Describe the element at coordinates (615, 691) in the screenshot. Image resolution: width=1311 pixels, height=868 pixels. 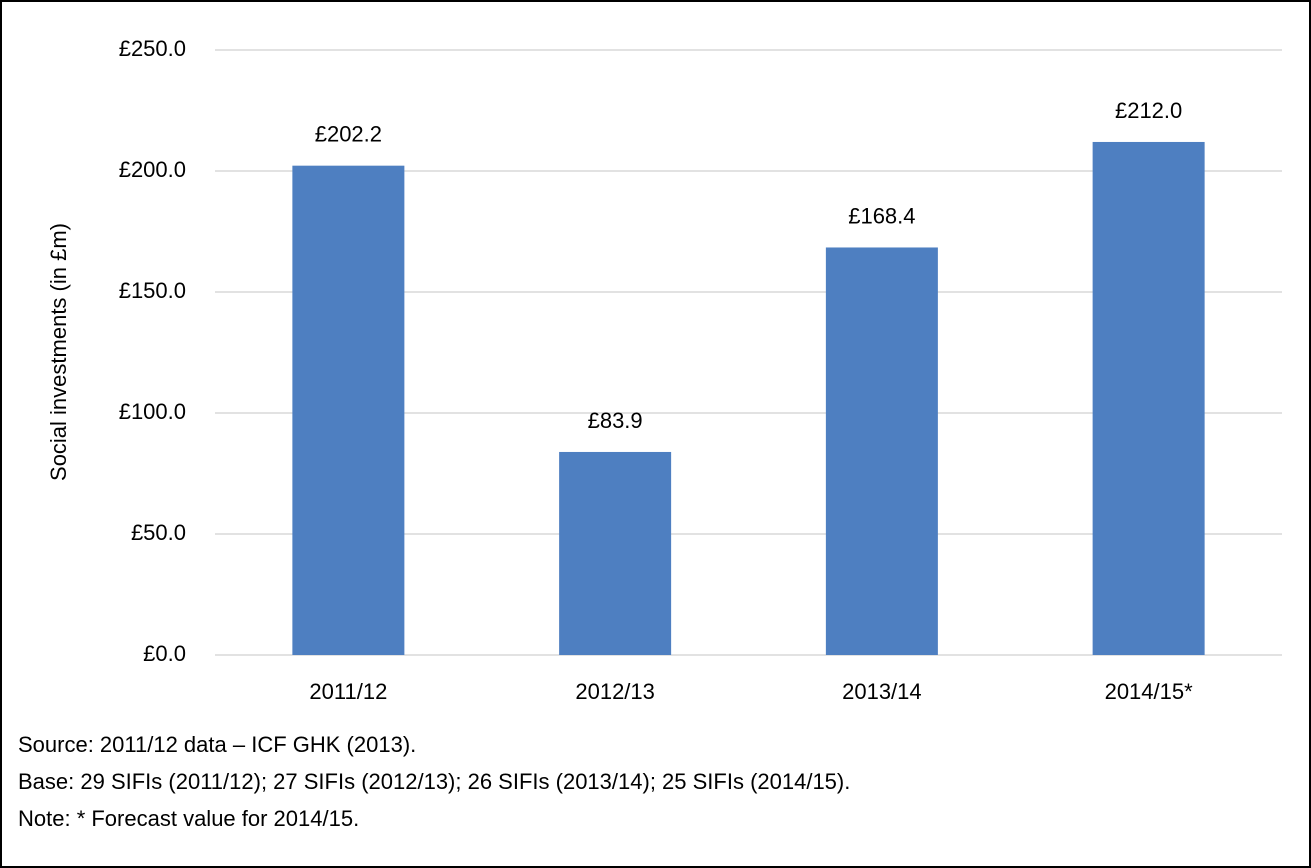
I see `x-tick-label: 2012/13` at that location.